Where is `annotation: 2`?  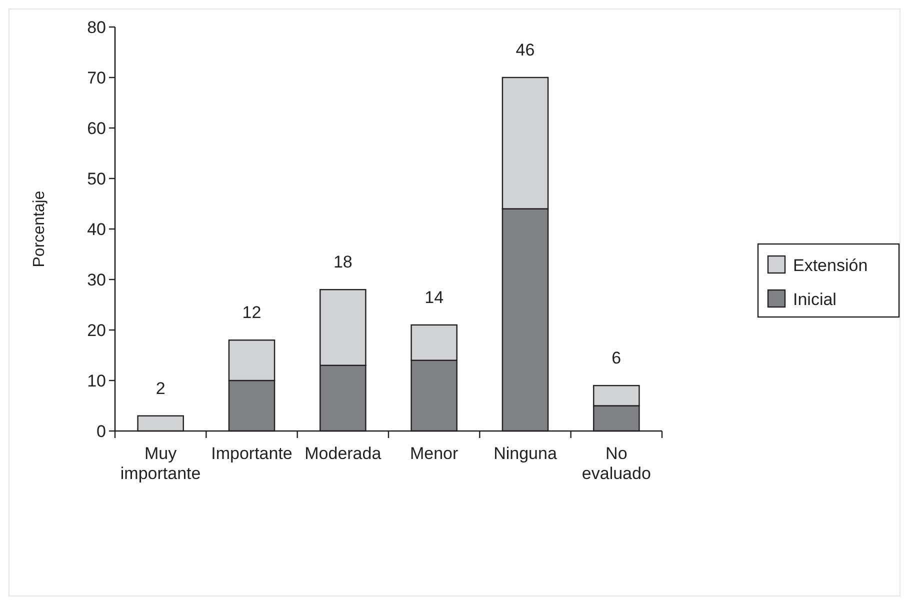 annotation: 2 is located at coordinates (161, 388).